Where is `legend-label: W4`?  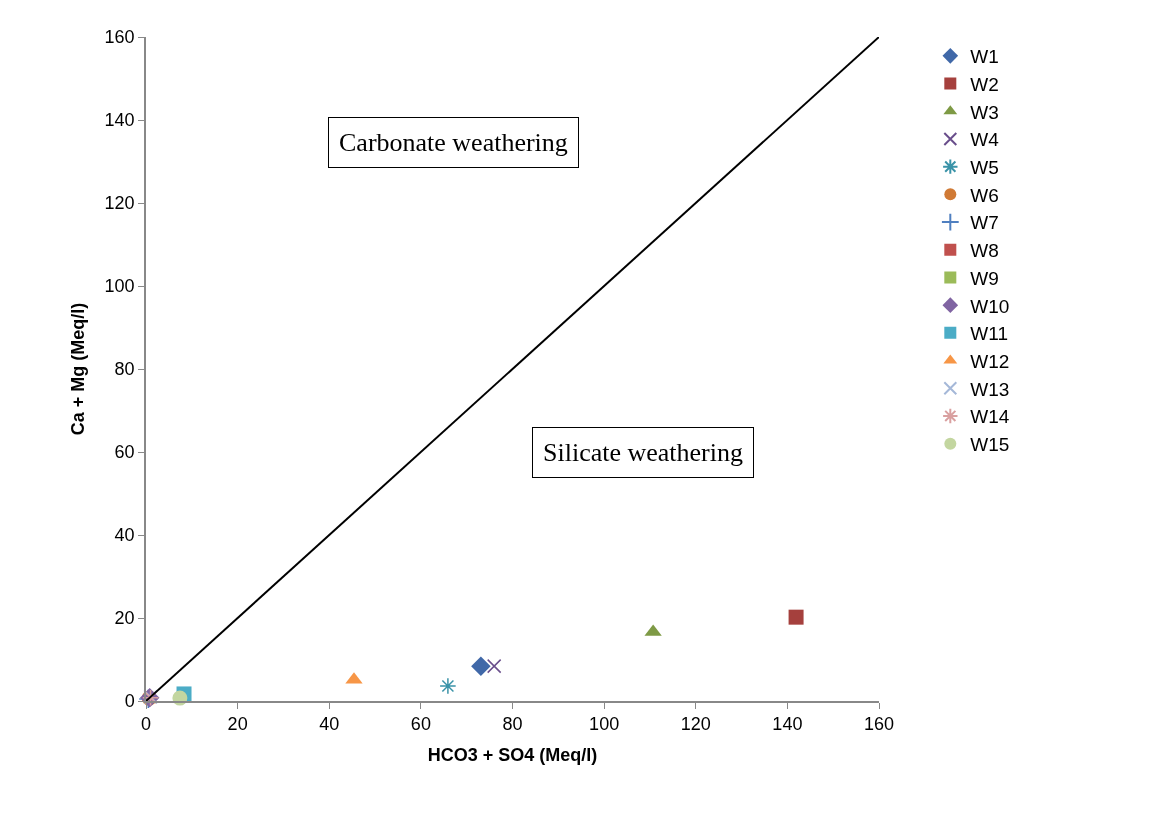 legend-label: W4 is located at coordinates (985, 140).